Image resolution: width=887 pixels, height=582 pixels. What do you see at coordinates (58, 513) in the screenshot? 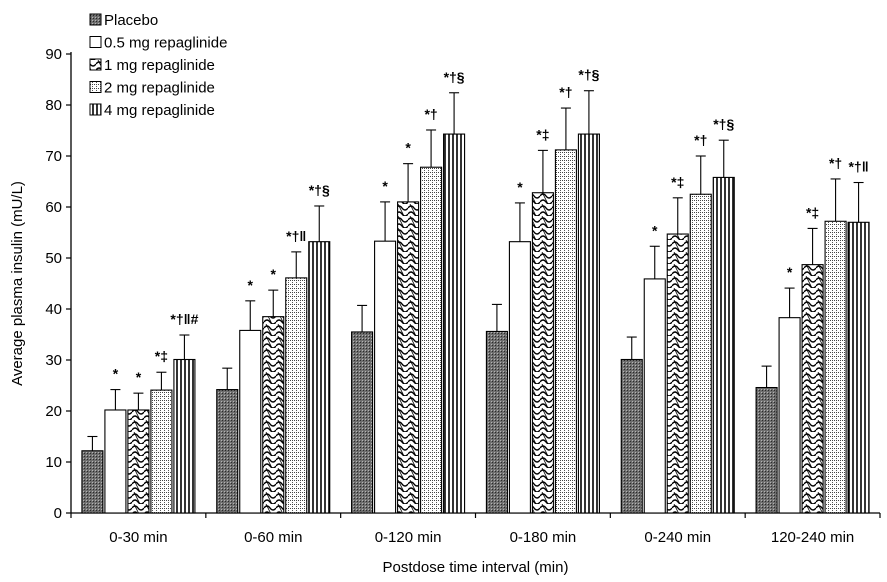
I see `y-tick-label: 0` at bounding box center [58, 513].